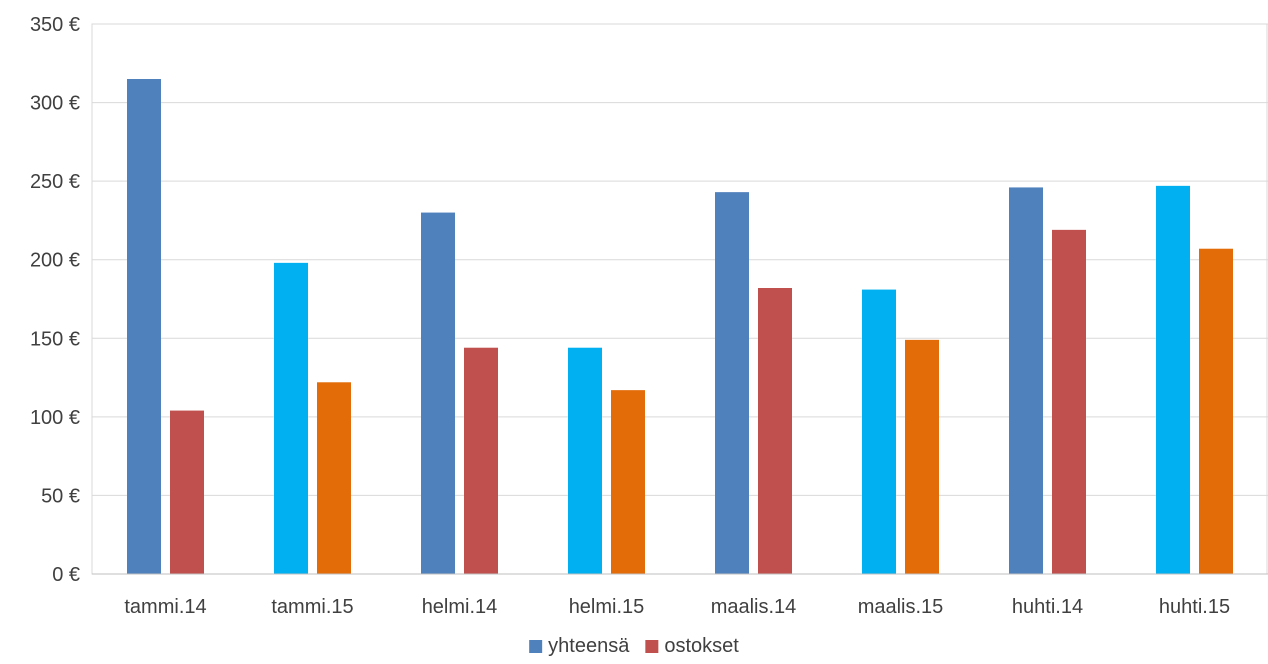  What do you see at coordinates (460, 607) in the screenshot?
I see `x-tick-label: helmi.14` at bounding box center [460, 607].